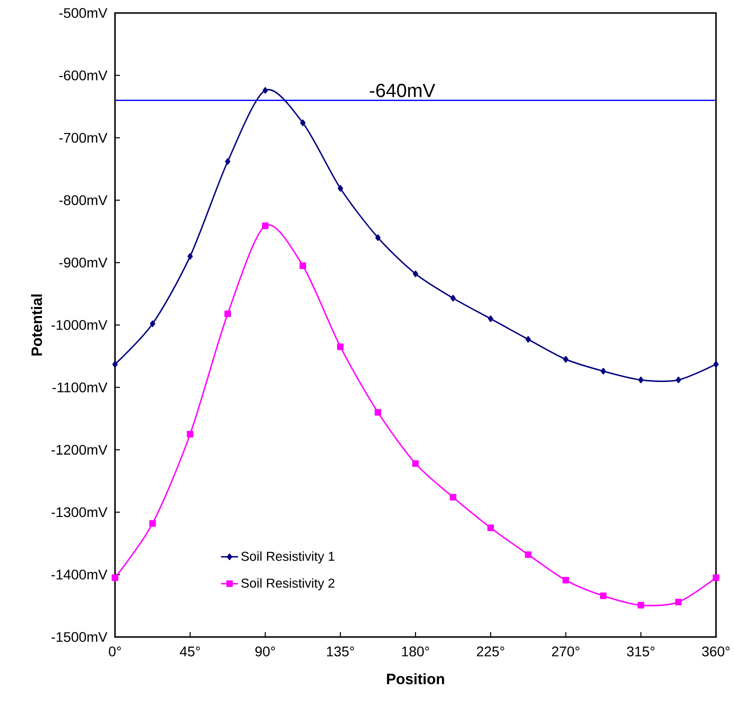 This screenshot has height=704, width=734. Describe the element at coordinates (287, 557) in the screenshot. I see `legend-label: Soil Resistivity 1` at that location.